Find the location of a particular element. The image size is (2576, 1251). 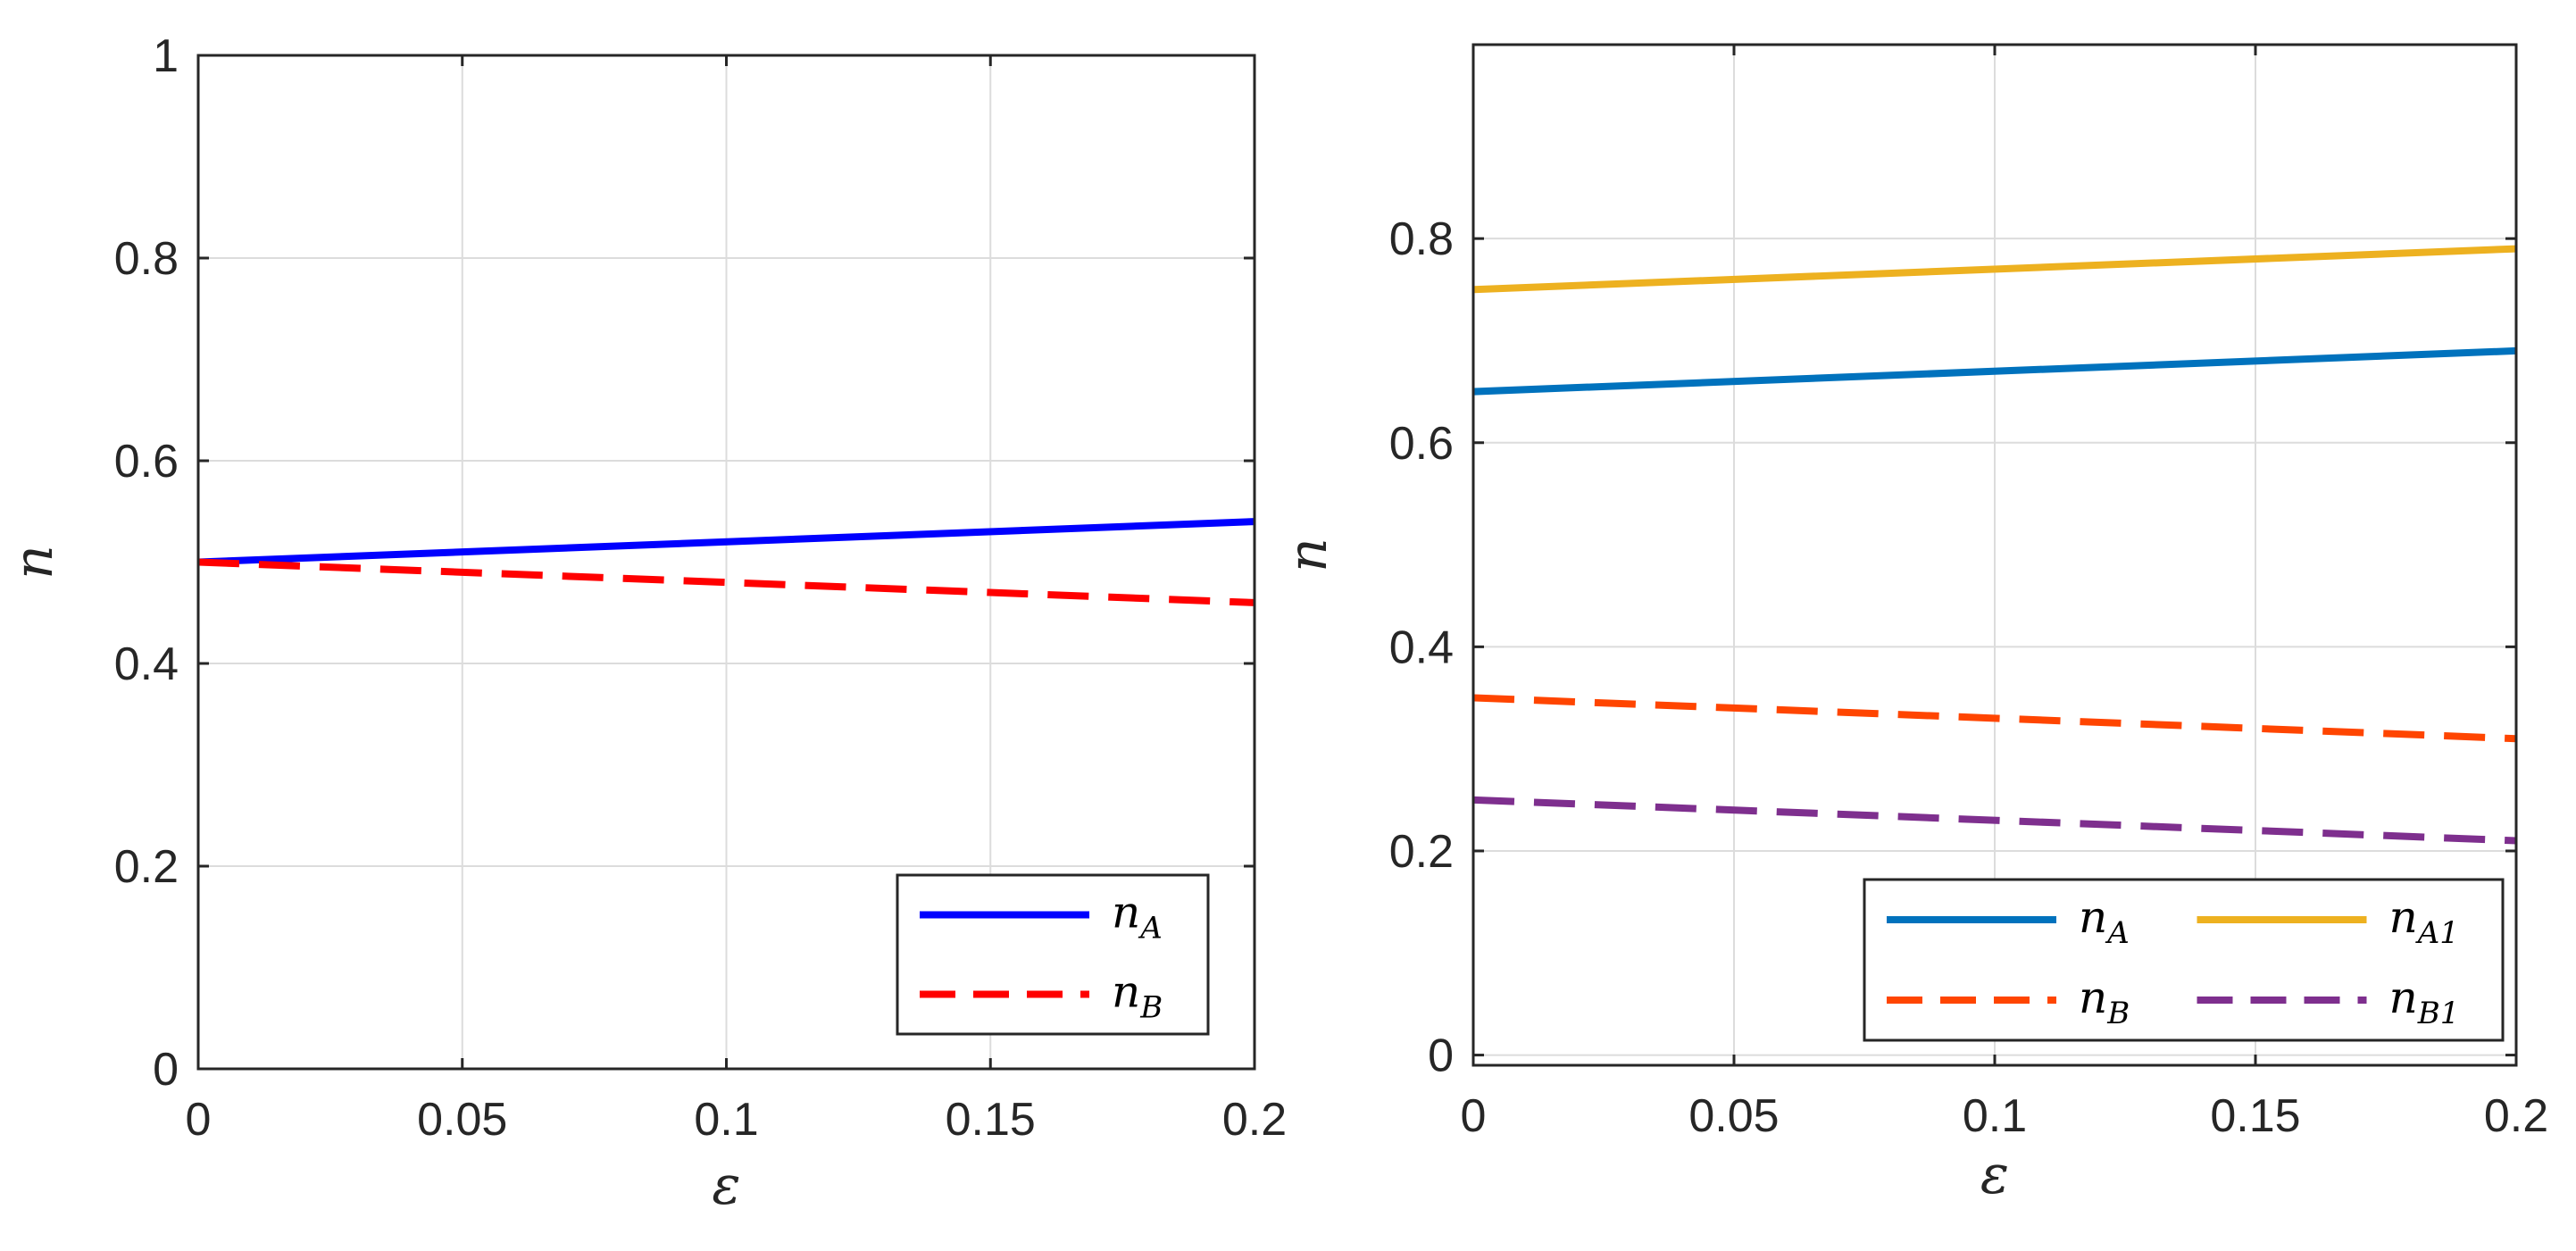

series-line-n-a1 is located at coordinates (1994, 269).